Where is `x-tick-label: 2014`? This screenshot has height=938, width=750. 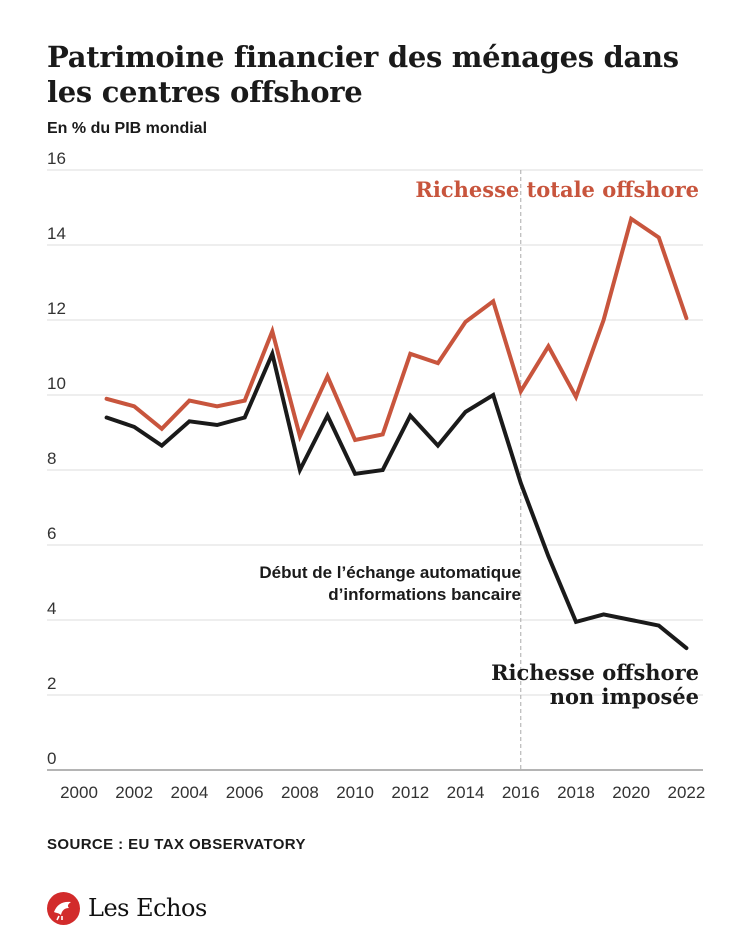
x-tick-label: 2014 is located at coordinates (466, 792).